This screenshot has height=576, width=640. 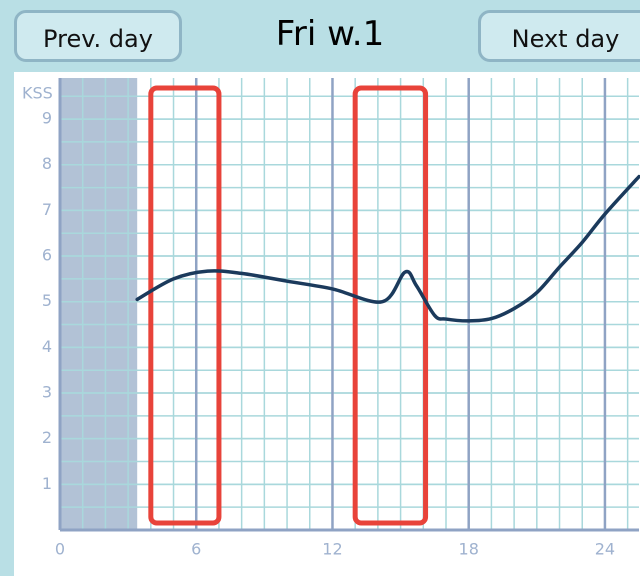 I want to click on y-axis-label: KSS, so click(x=37, y=93).